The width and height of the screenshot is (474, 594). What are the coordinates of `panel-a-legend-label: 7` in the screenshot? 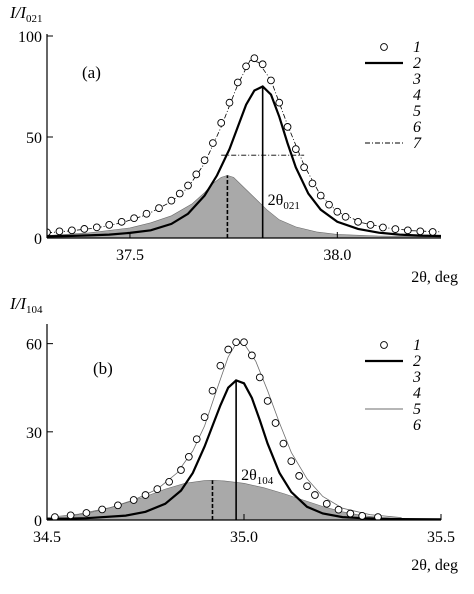 It's located at (417, 143).